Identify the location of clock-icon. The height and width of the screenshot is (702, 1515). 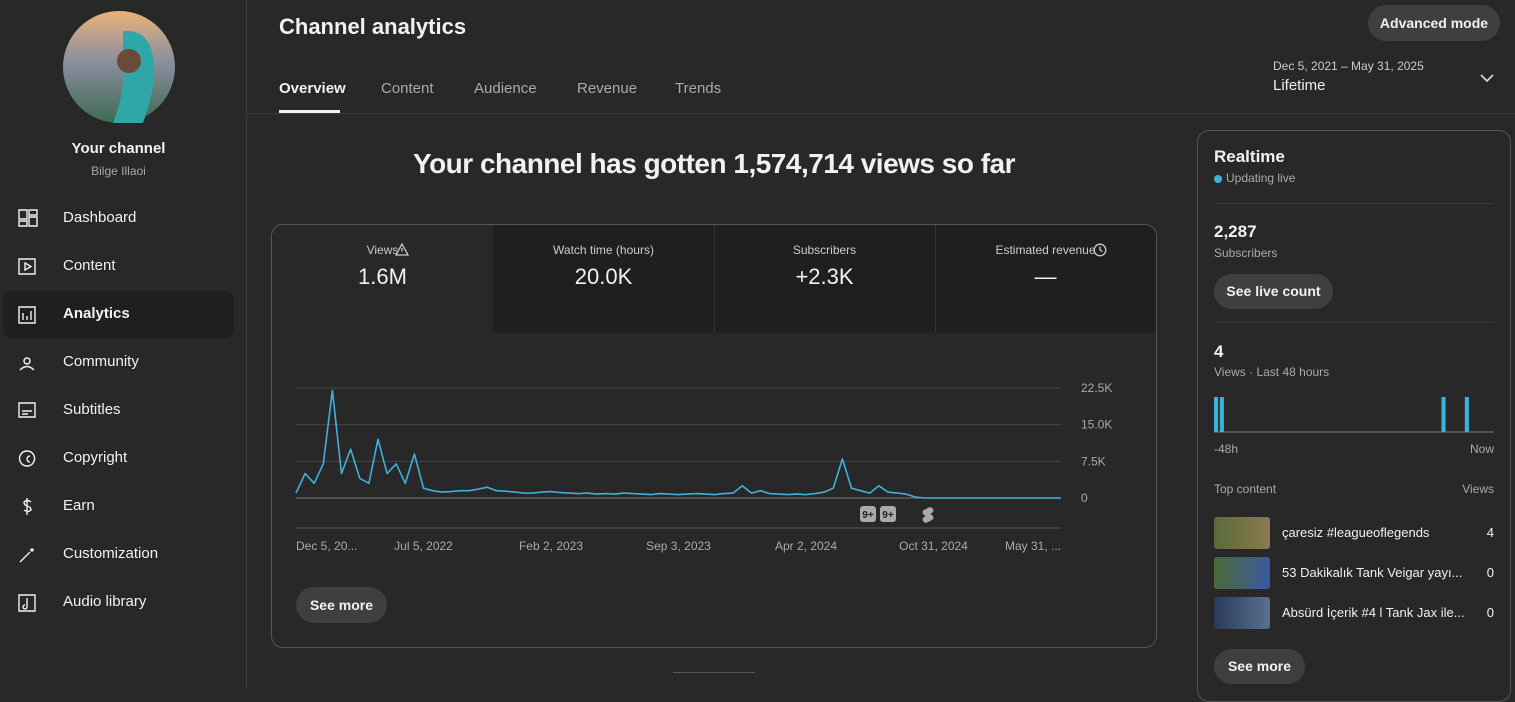
(1100, 250).